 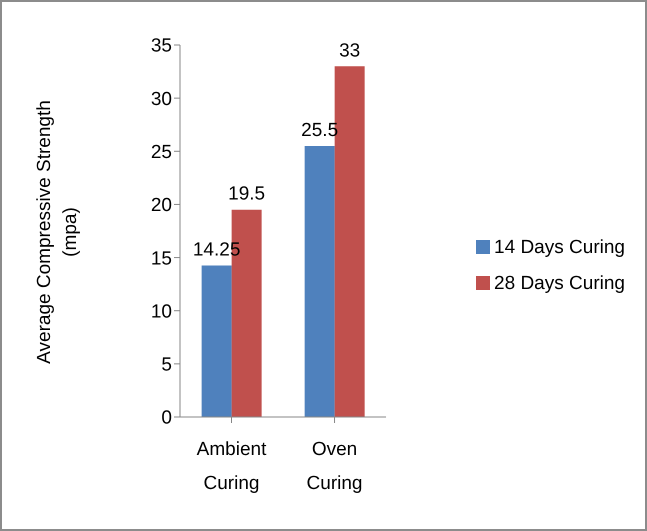 I want to click on legend-label: 28 Days Curing, so click(x=559, y=283).